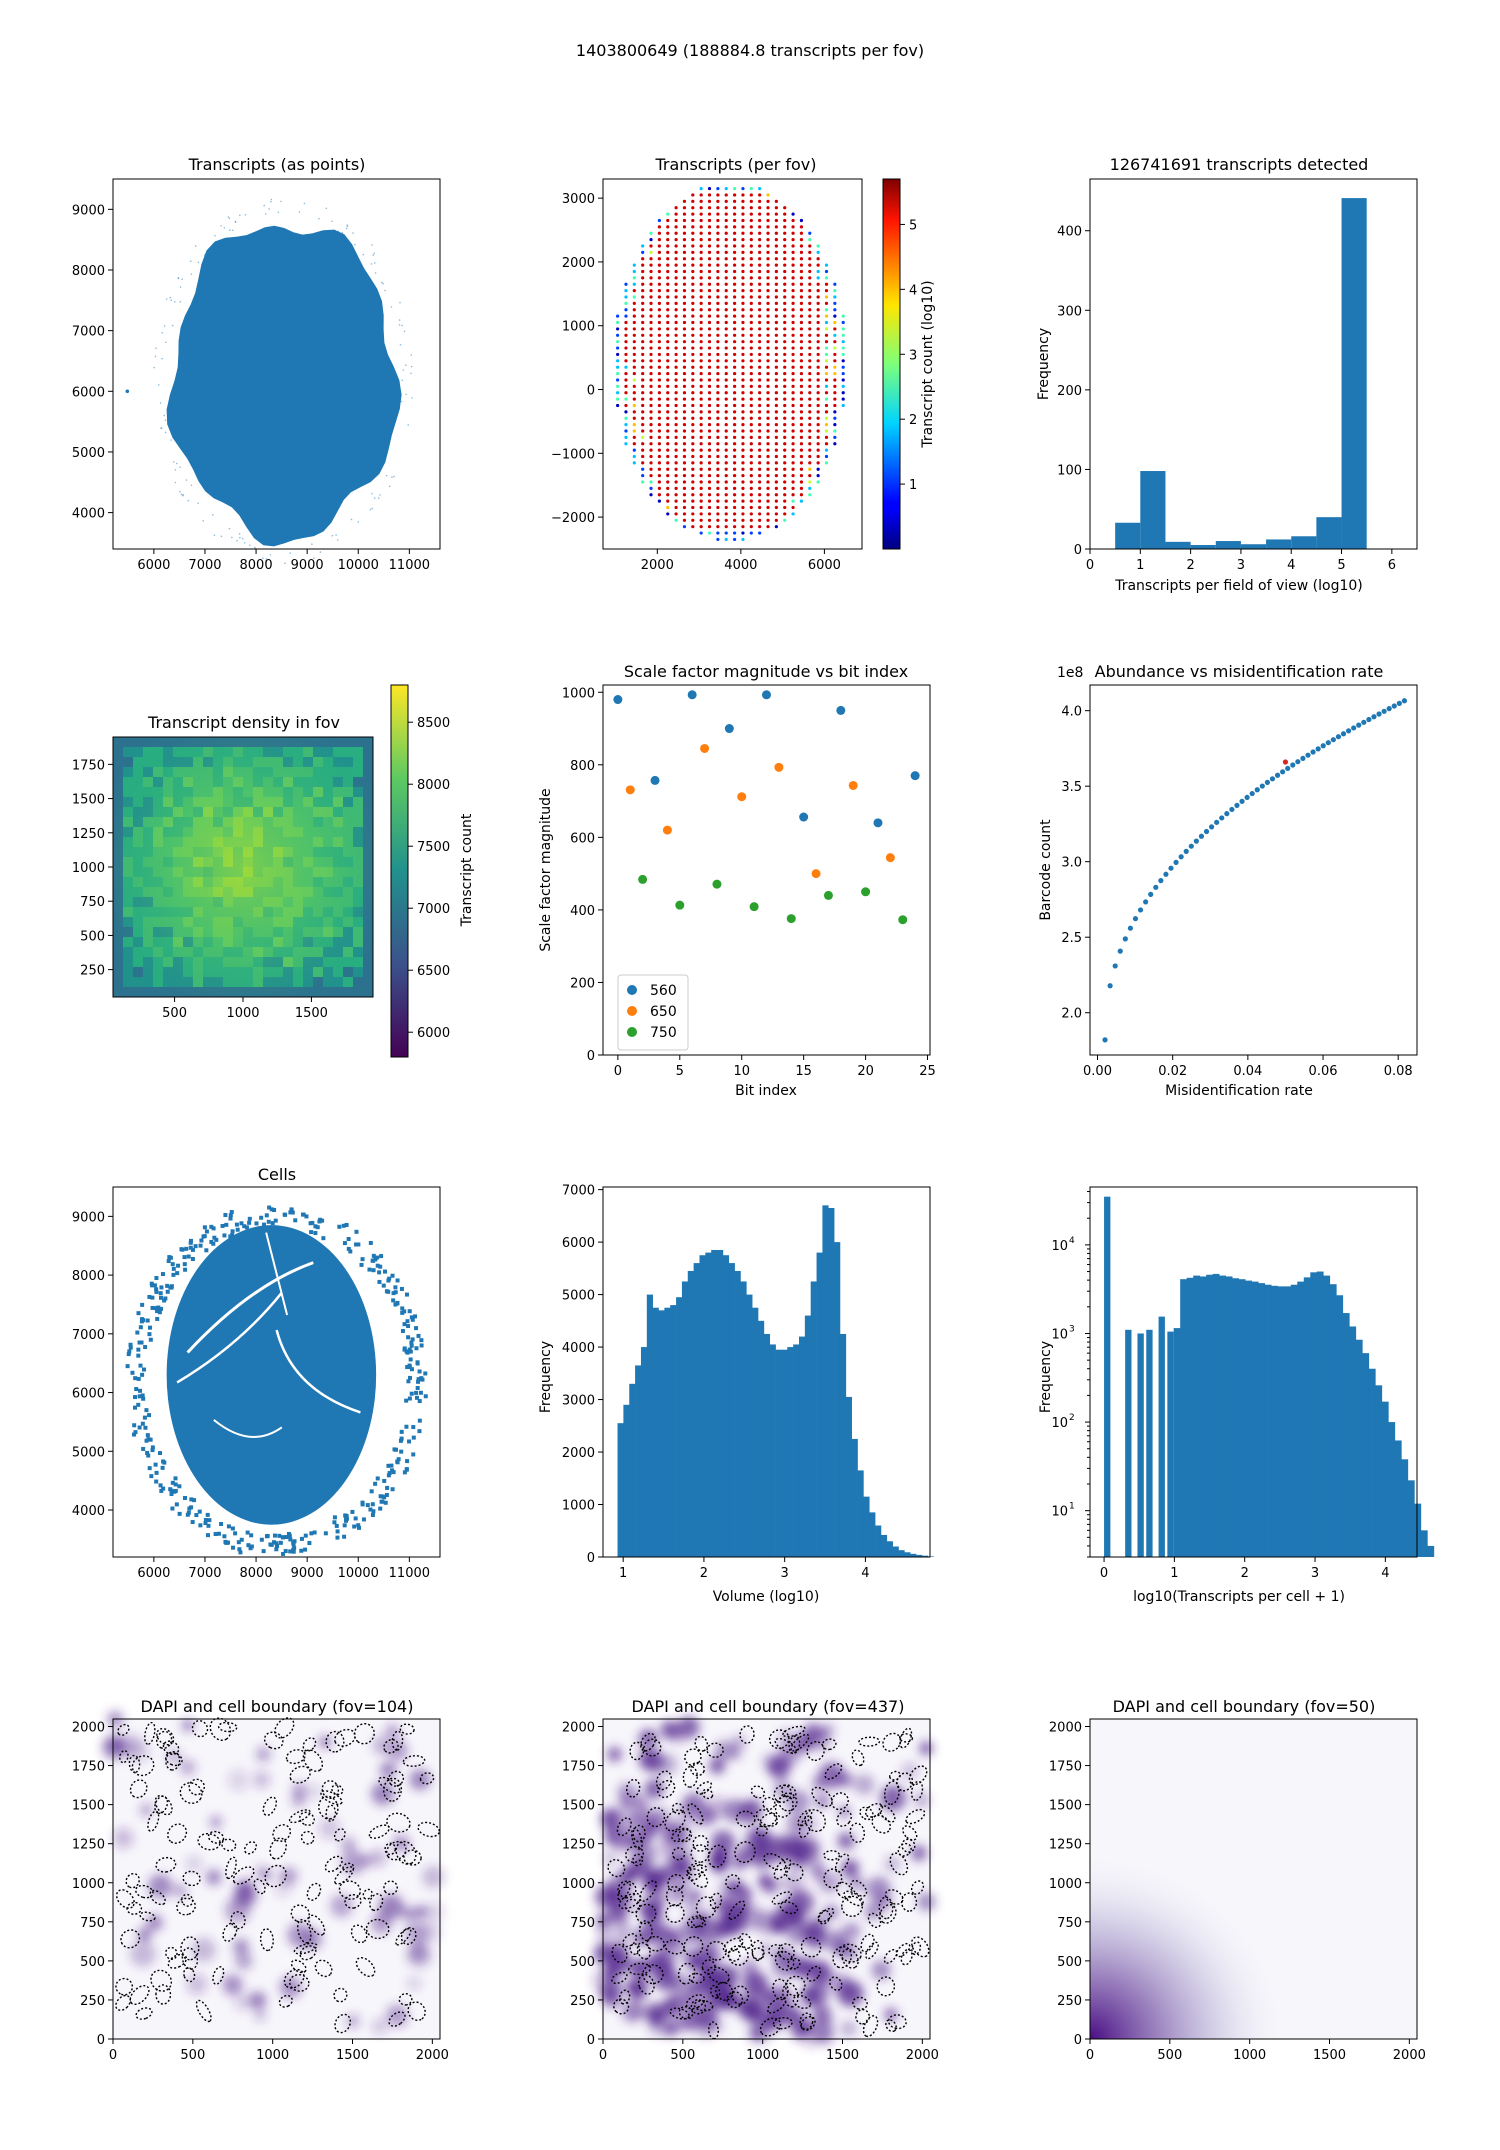 This screenshot has height=2150, width=1500. What do you see at coordinates (113, 2055) in the screenshot?
I see `x-tick-label: 0` at bounding box center [113, 2055].